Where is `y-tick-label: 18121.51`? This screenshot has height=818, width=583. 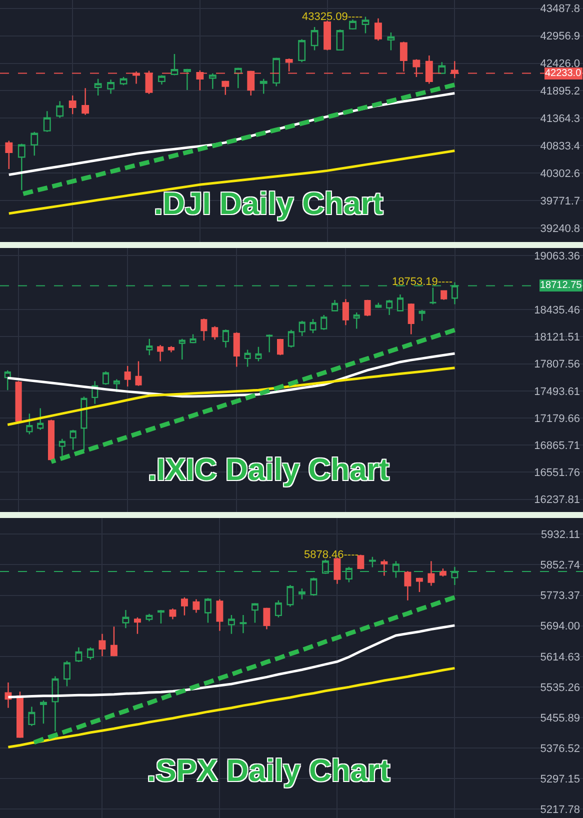
y-tick-label: 18121.51 is located at coordinates (557, 338).